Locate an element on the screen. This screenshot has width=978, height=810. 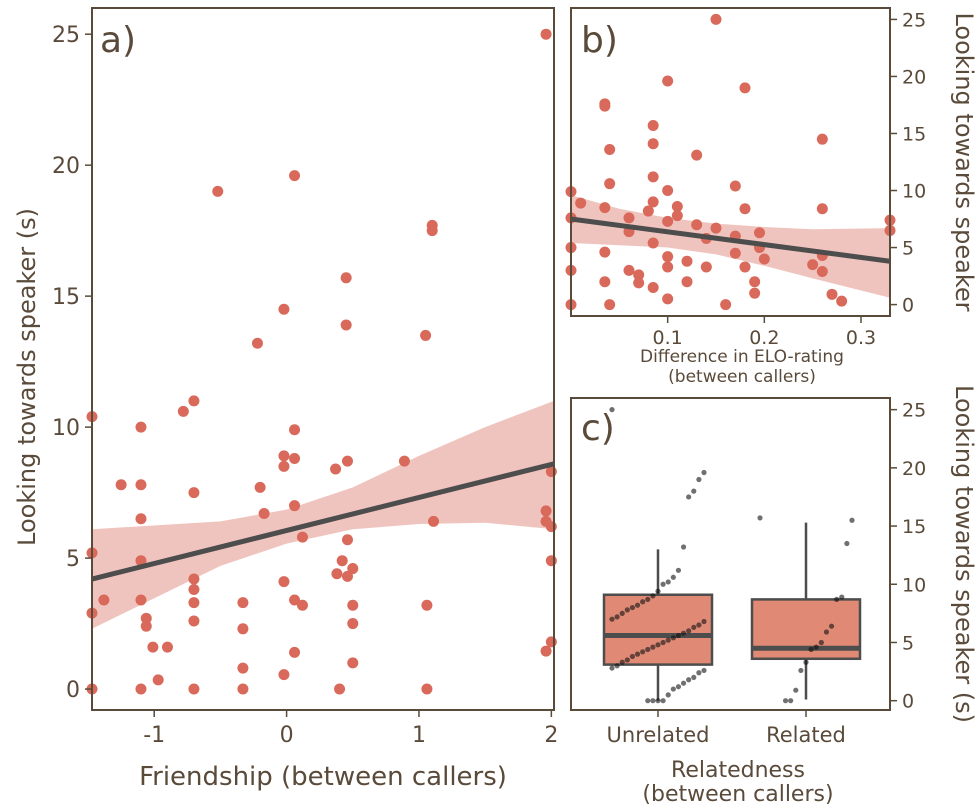
panel-b-label: b) is located at coordinates (599, 40).